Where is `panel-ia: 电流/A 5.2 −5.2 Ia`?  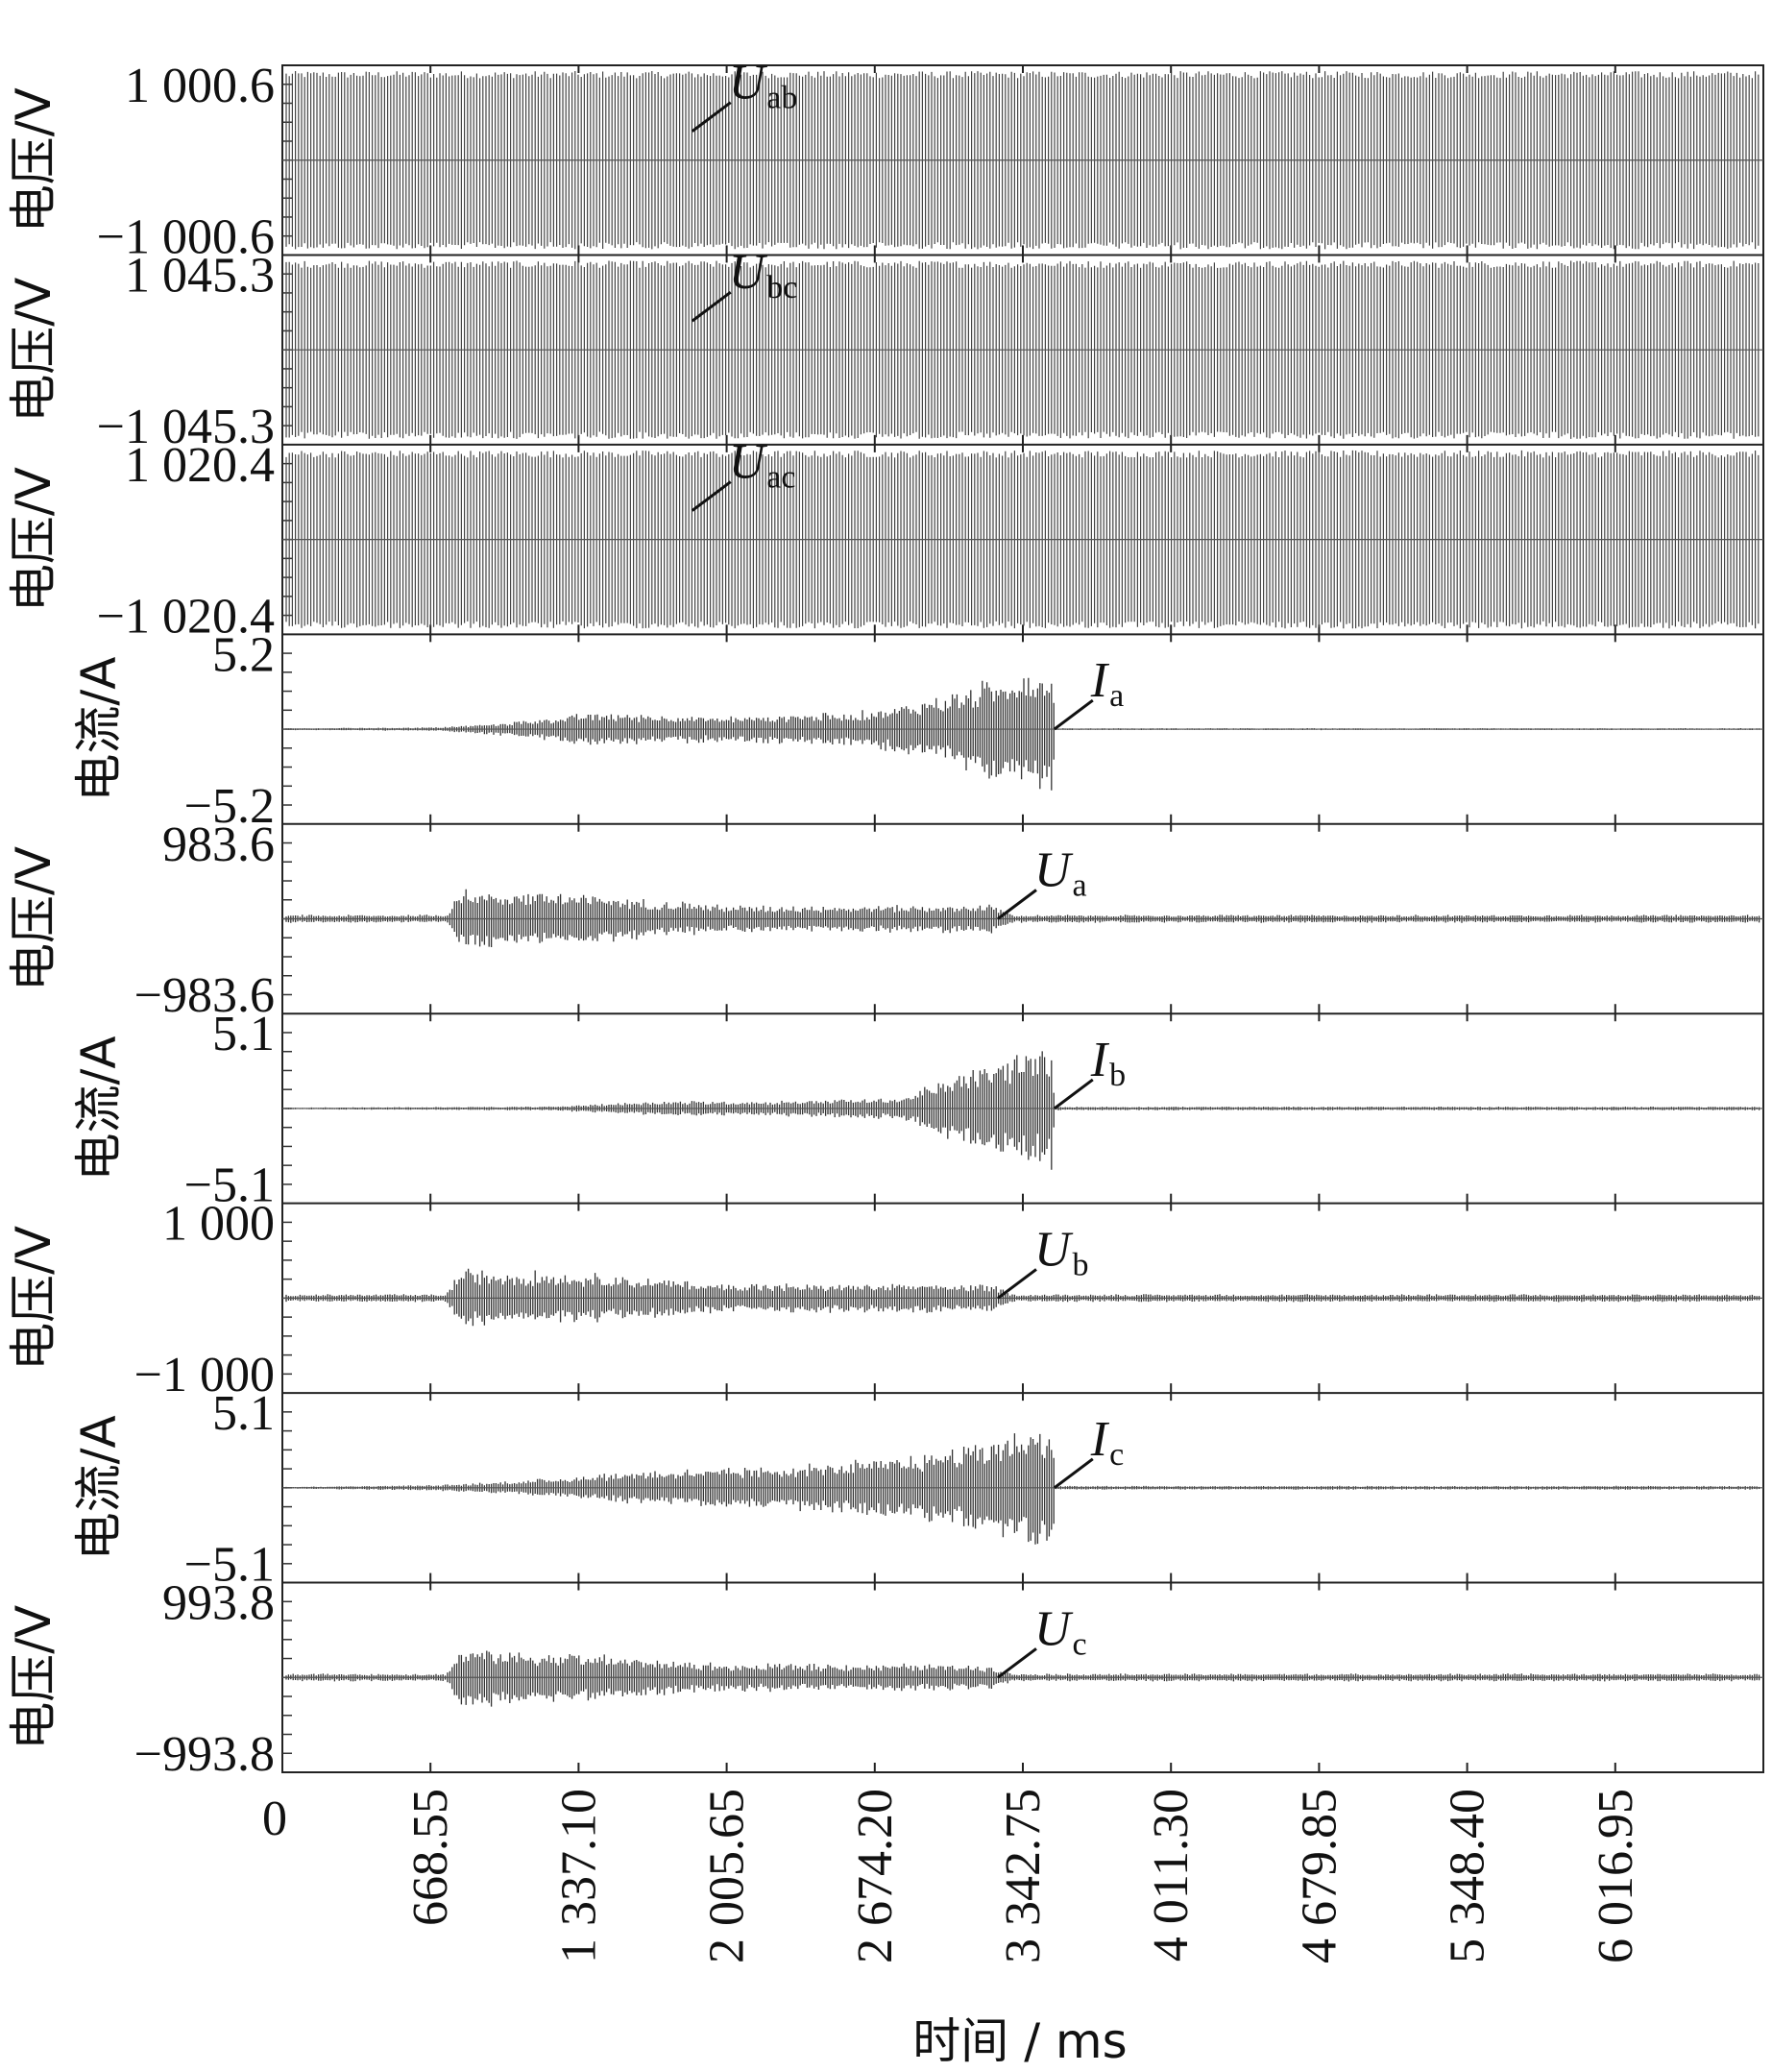
panel-ia: 电流/A 5.2 −5.2 Ia is located at coordinates (917, 730).